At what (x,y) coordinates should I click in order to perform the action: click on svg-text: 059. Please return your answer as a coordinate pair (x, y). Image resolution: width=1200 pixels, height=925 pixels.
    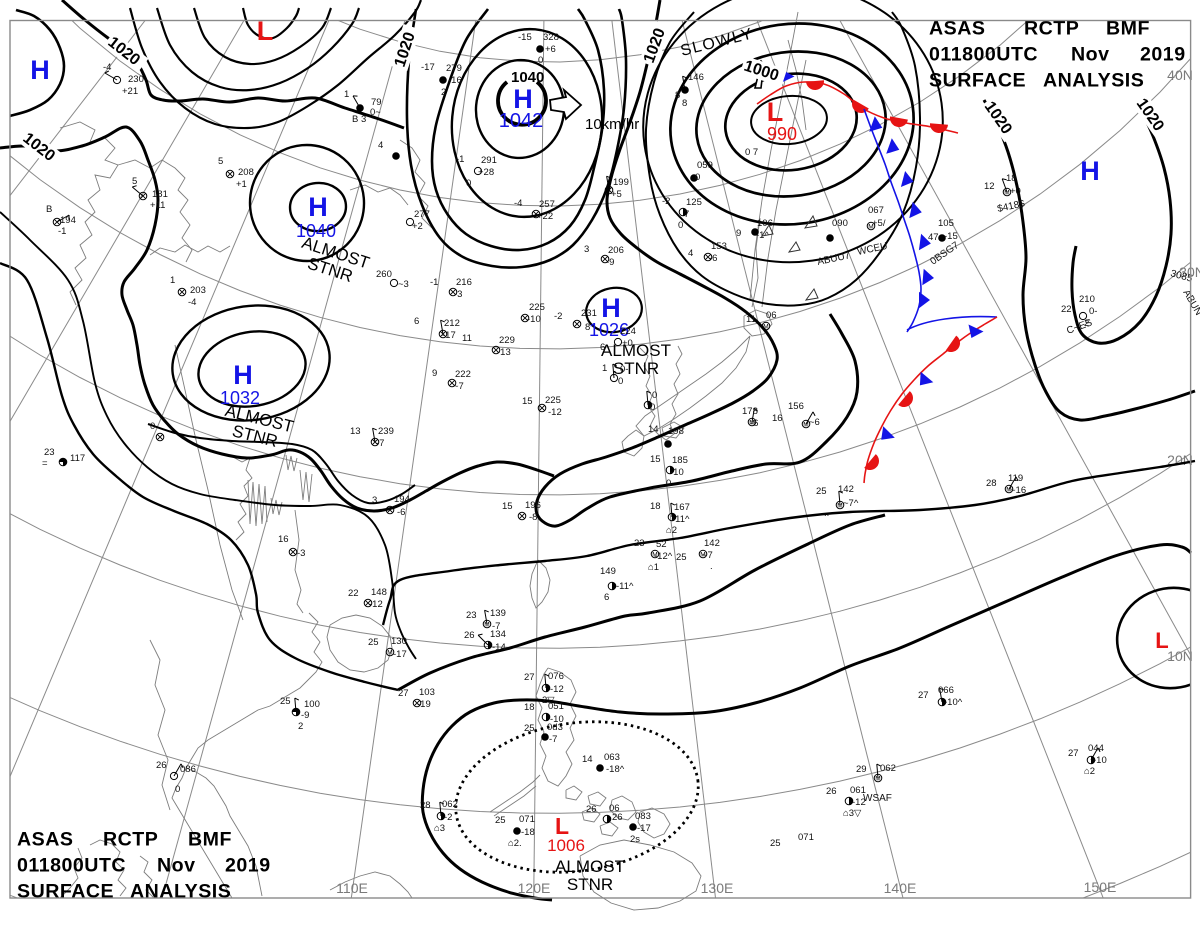
    Looking at the image, I should click on (705, 165).